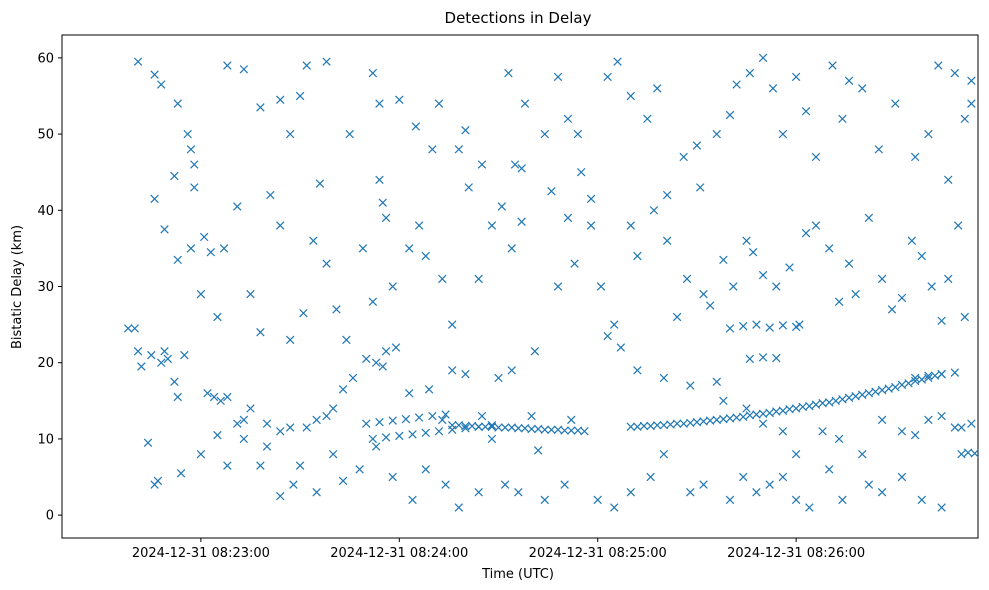 The image size is (989, 590). What do you see at coordinates (45, 135) in the screenshot?
I see `y-tick-label: 50` at bounding box center [45, 135].